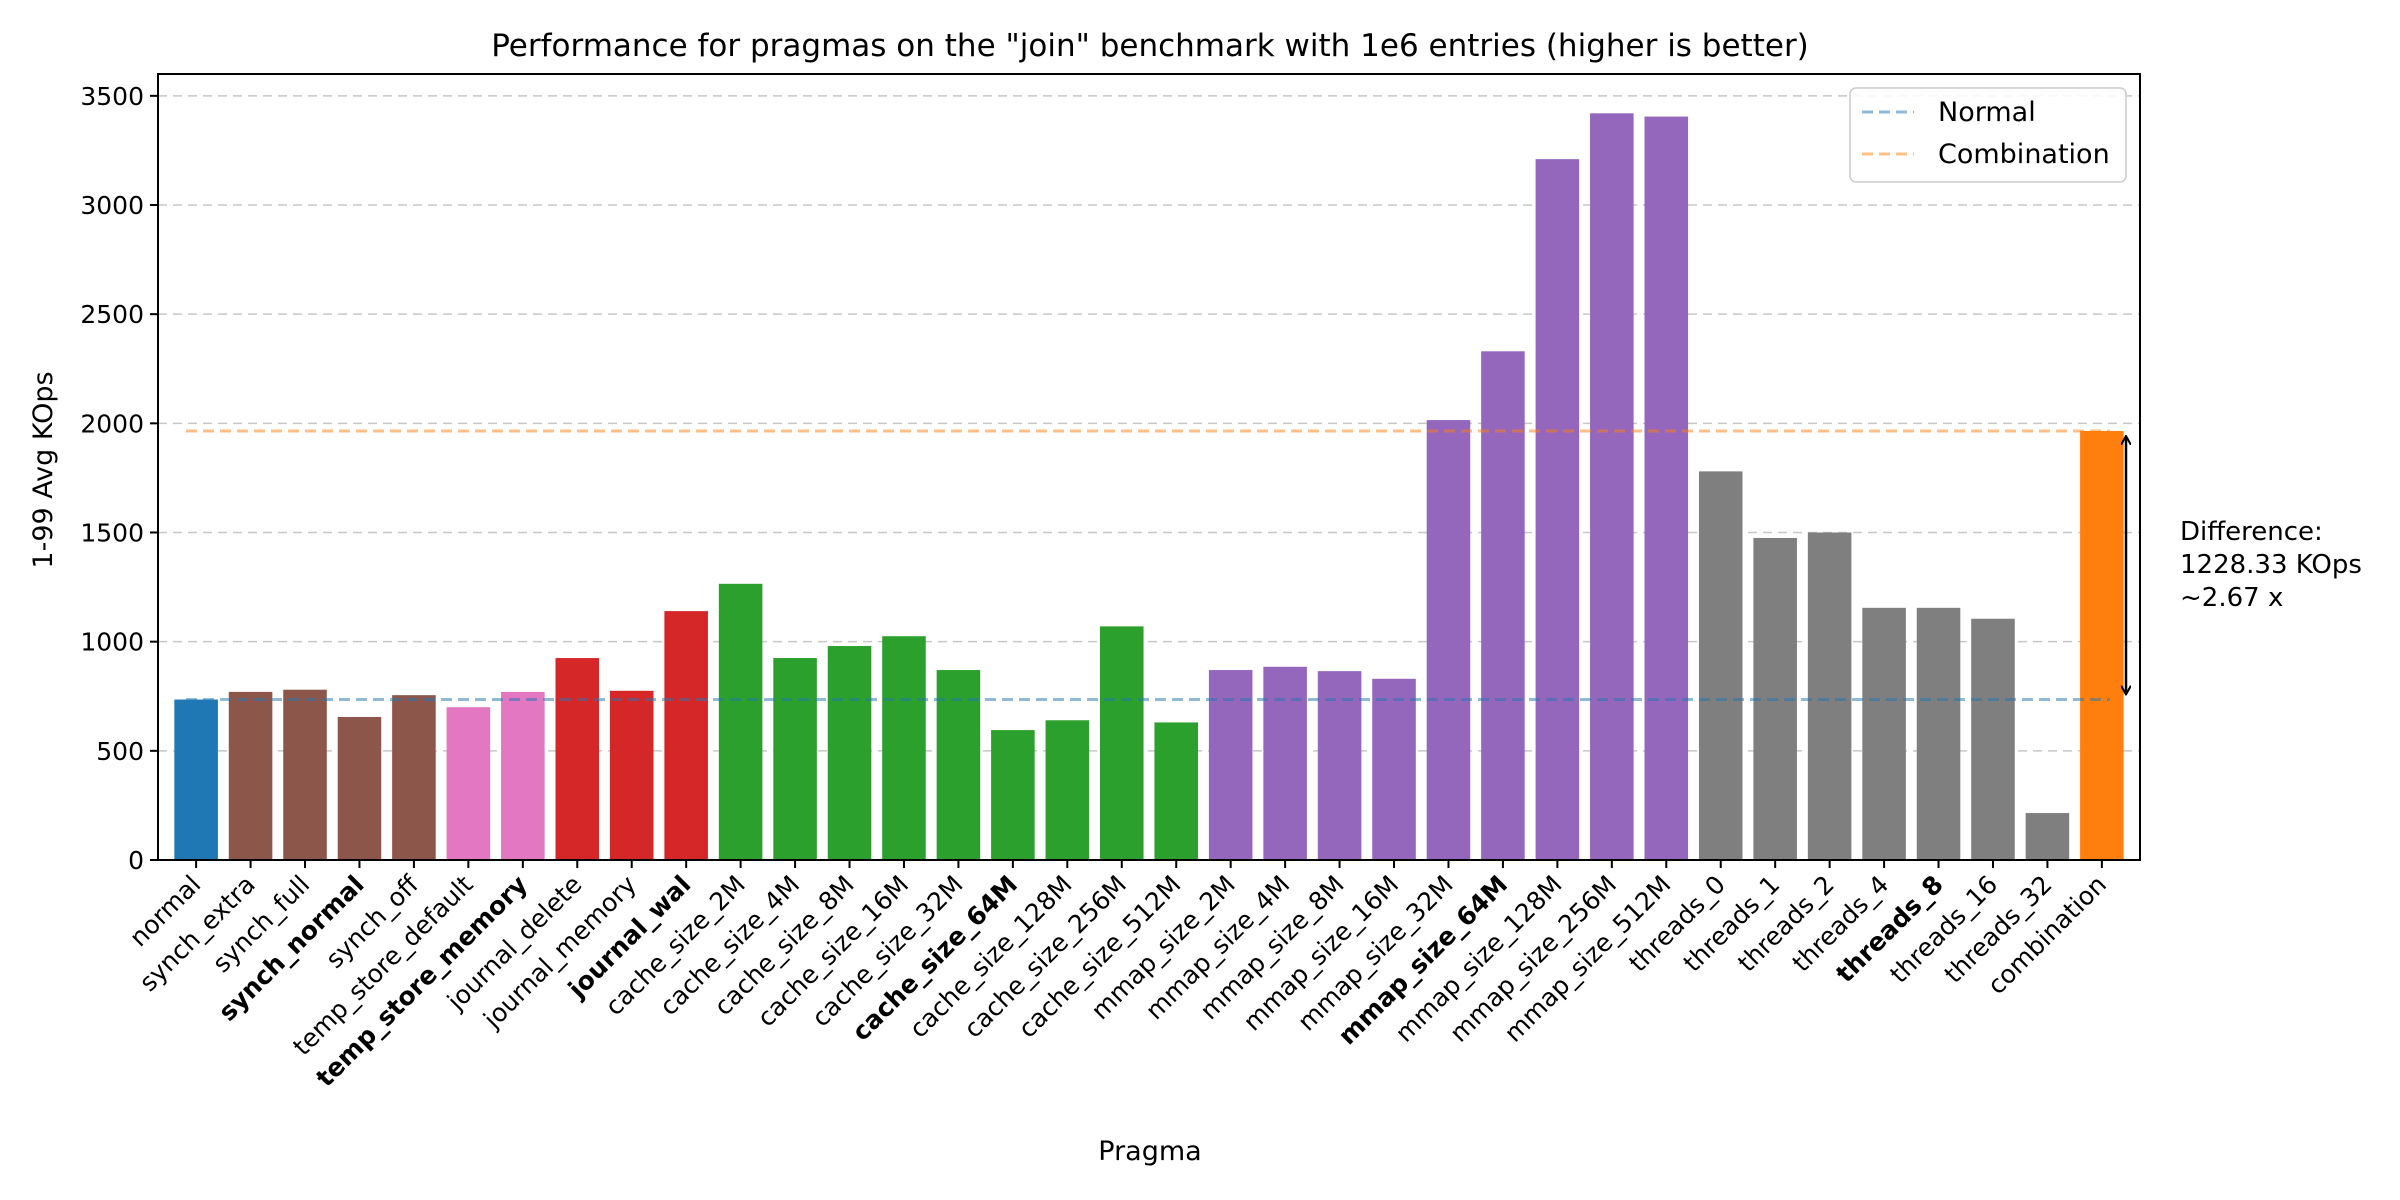  I want to click on bar-temp-store-memory, so click(523, 775).